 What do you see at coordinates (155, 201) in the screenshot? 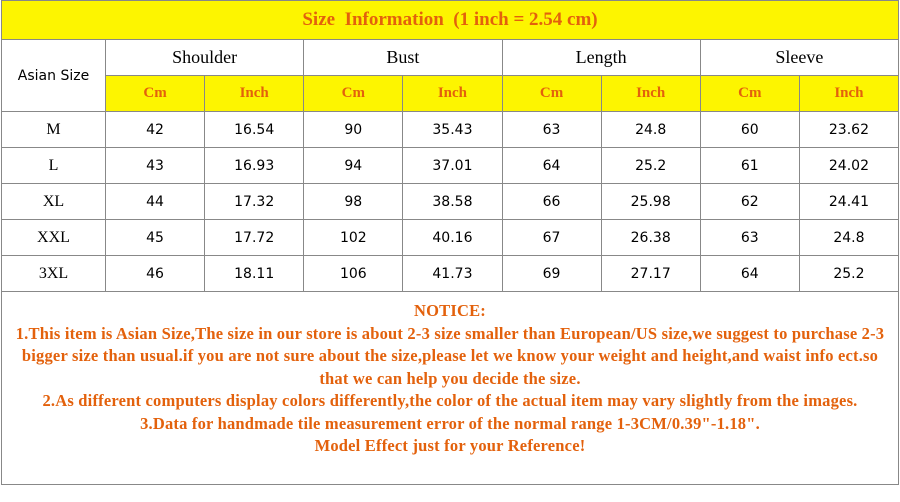
I see `value-cell: 44` at bounding box center [155, 201].